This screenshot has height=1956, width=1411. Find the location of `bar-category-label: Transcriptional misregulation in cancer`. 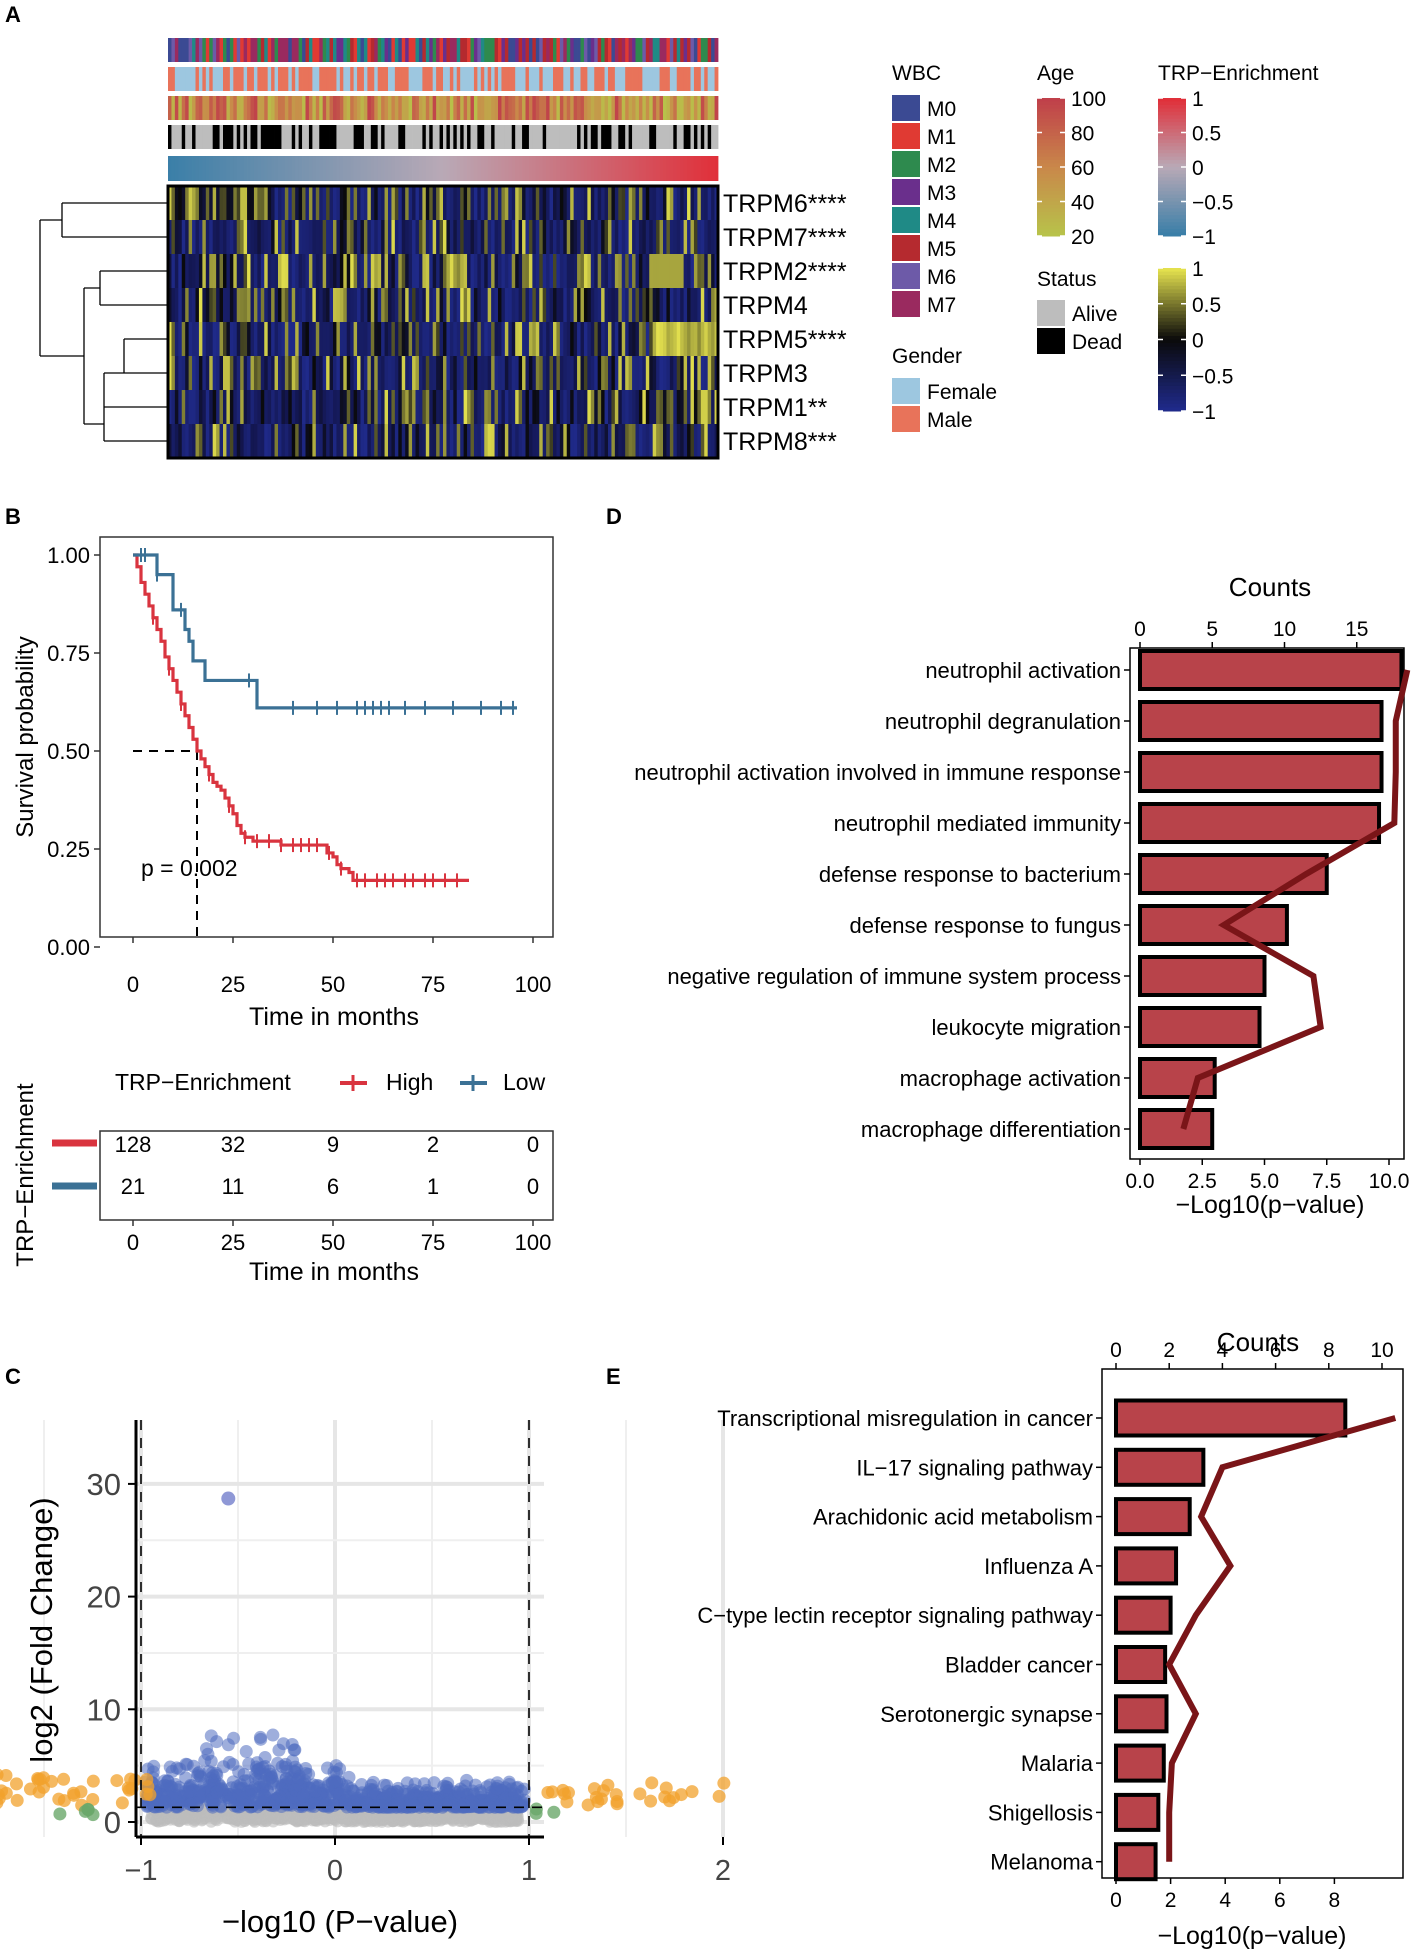

bar-category-label: Transcriptional misregulation in cancer is located at coordinates (905, 1418).